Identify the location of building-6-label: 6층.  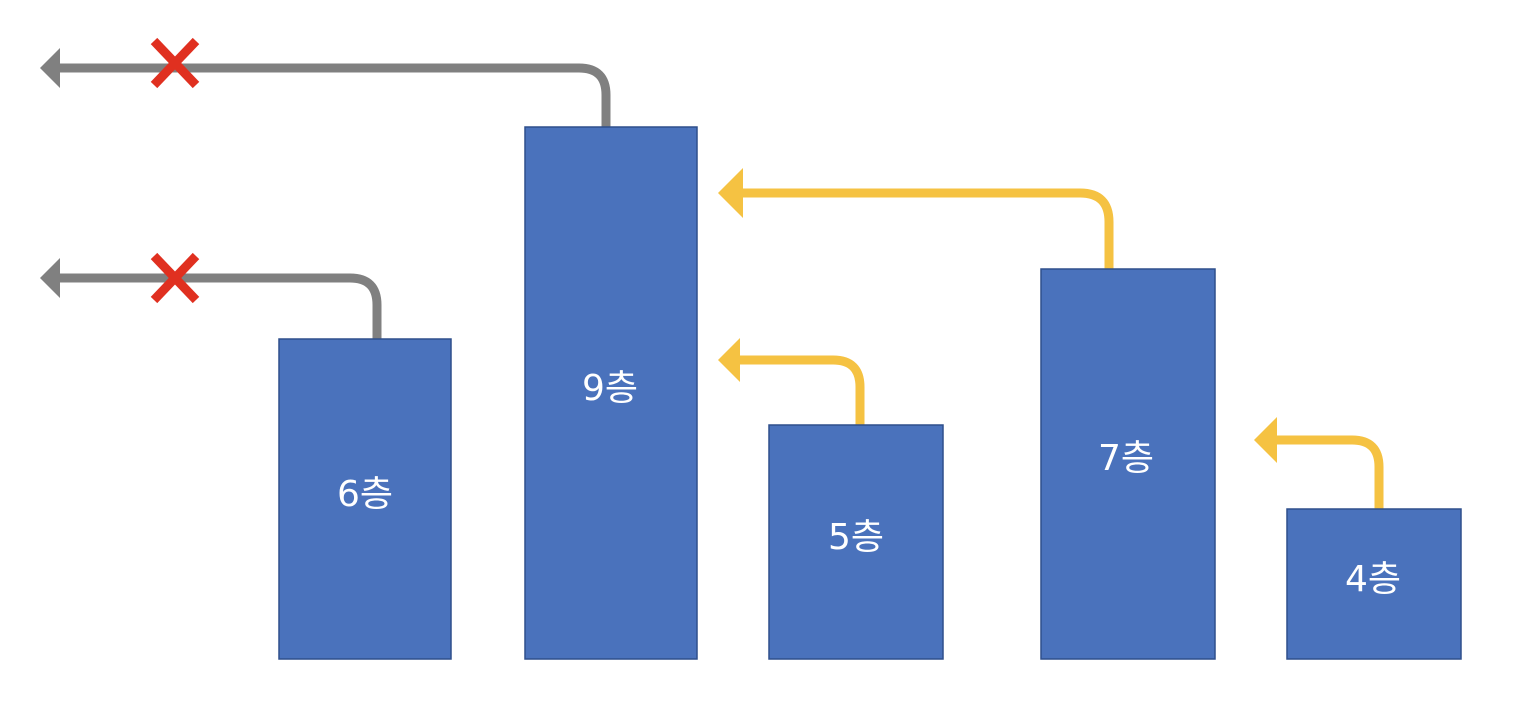
(365, 494).